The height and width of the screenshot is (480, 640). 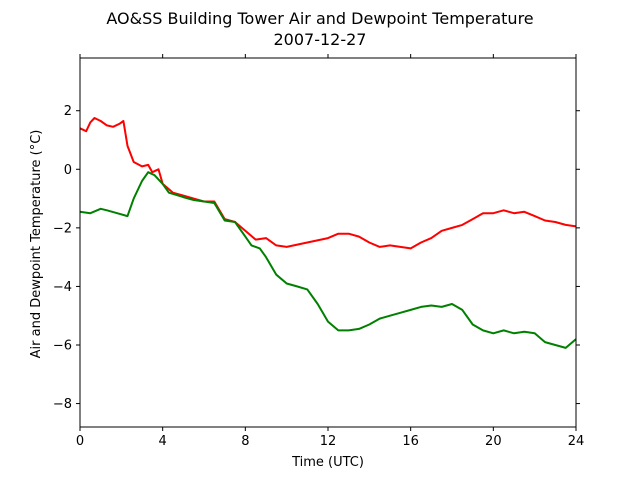 What do you see at coordinates (245, 441) in the screenshot?
I see `x-tick-label: 8` at bounding box center [245, 441].